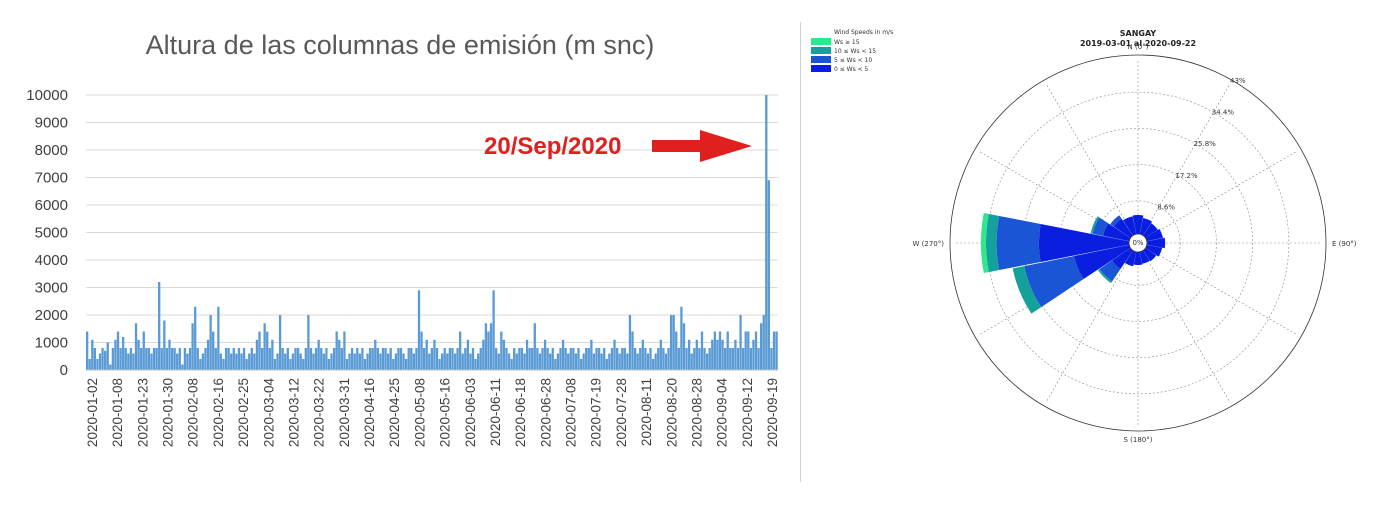 The width and height of the screenshot is (1395, 505). Describe the element at coordinates (847, 42) in the screenshot. I see `legend-label: Ws ≥ 15` at that location.